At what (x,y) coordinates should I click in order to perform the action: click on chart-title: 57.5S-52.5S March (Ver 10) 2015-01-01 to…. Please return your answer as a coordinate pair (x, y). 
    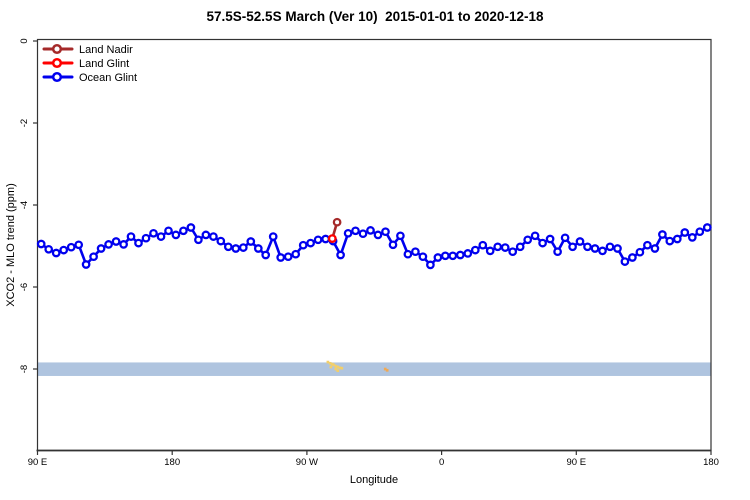
    Looking at the image, I should click on (375, 16).